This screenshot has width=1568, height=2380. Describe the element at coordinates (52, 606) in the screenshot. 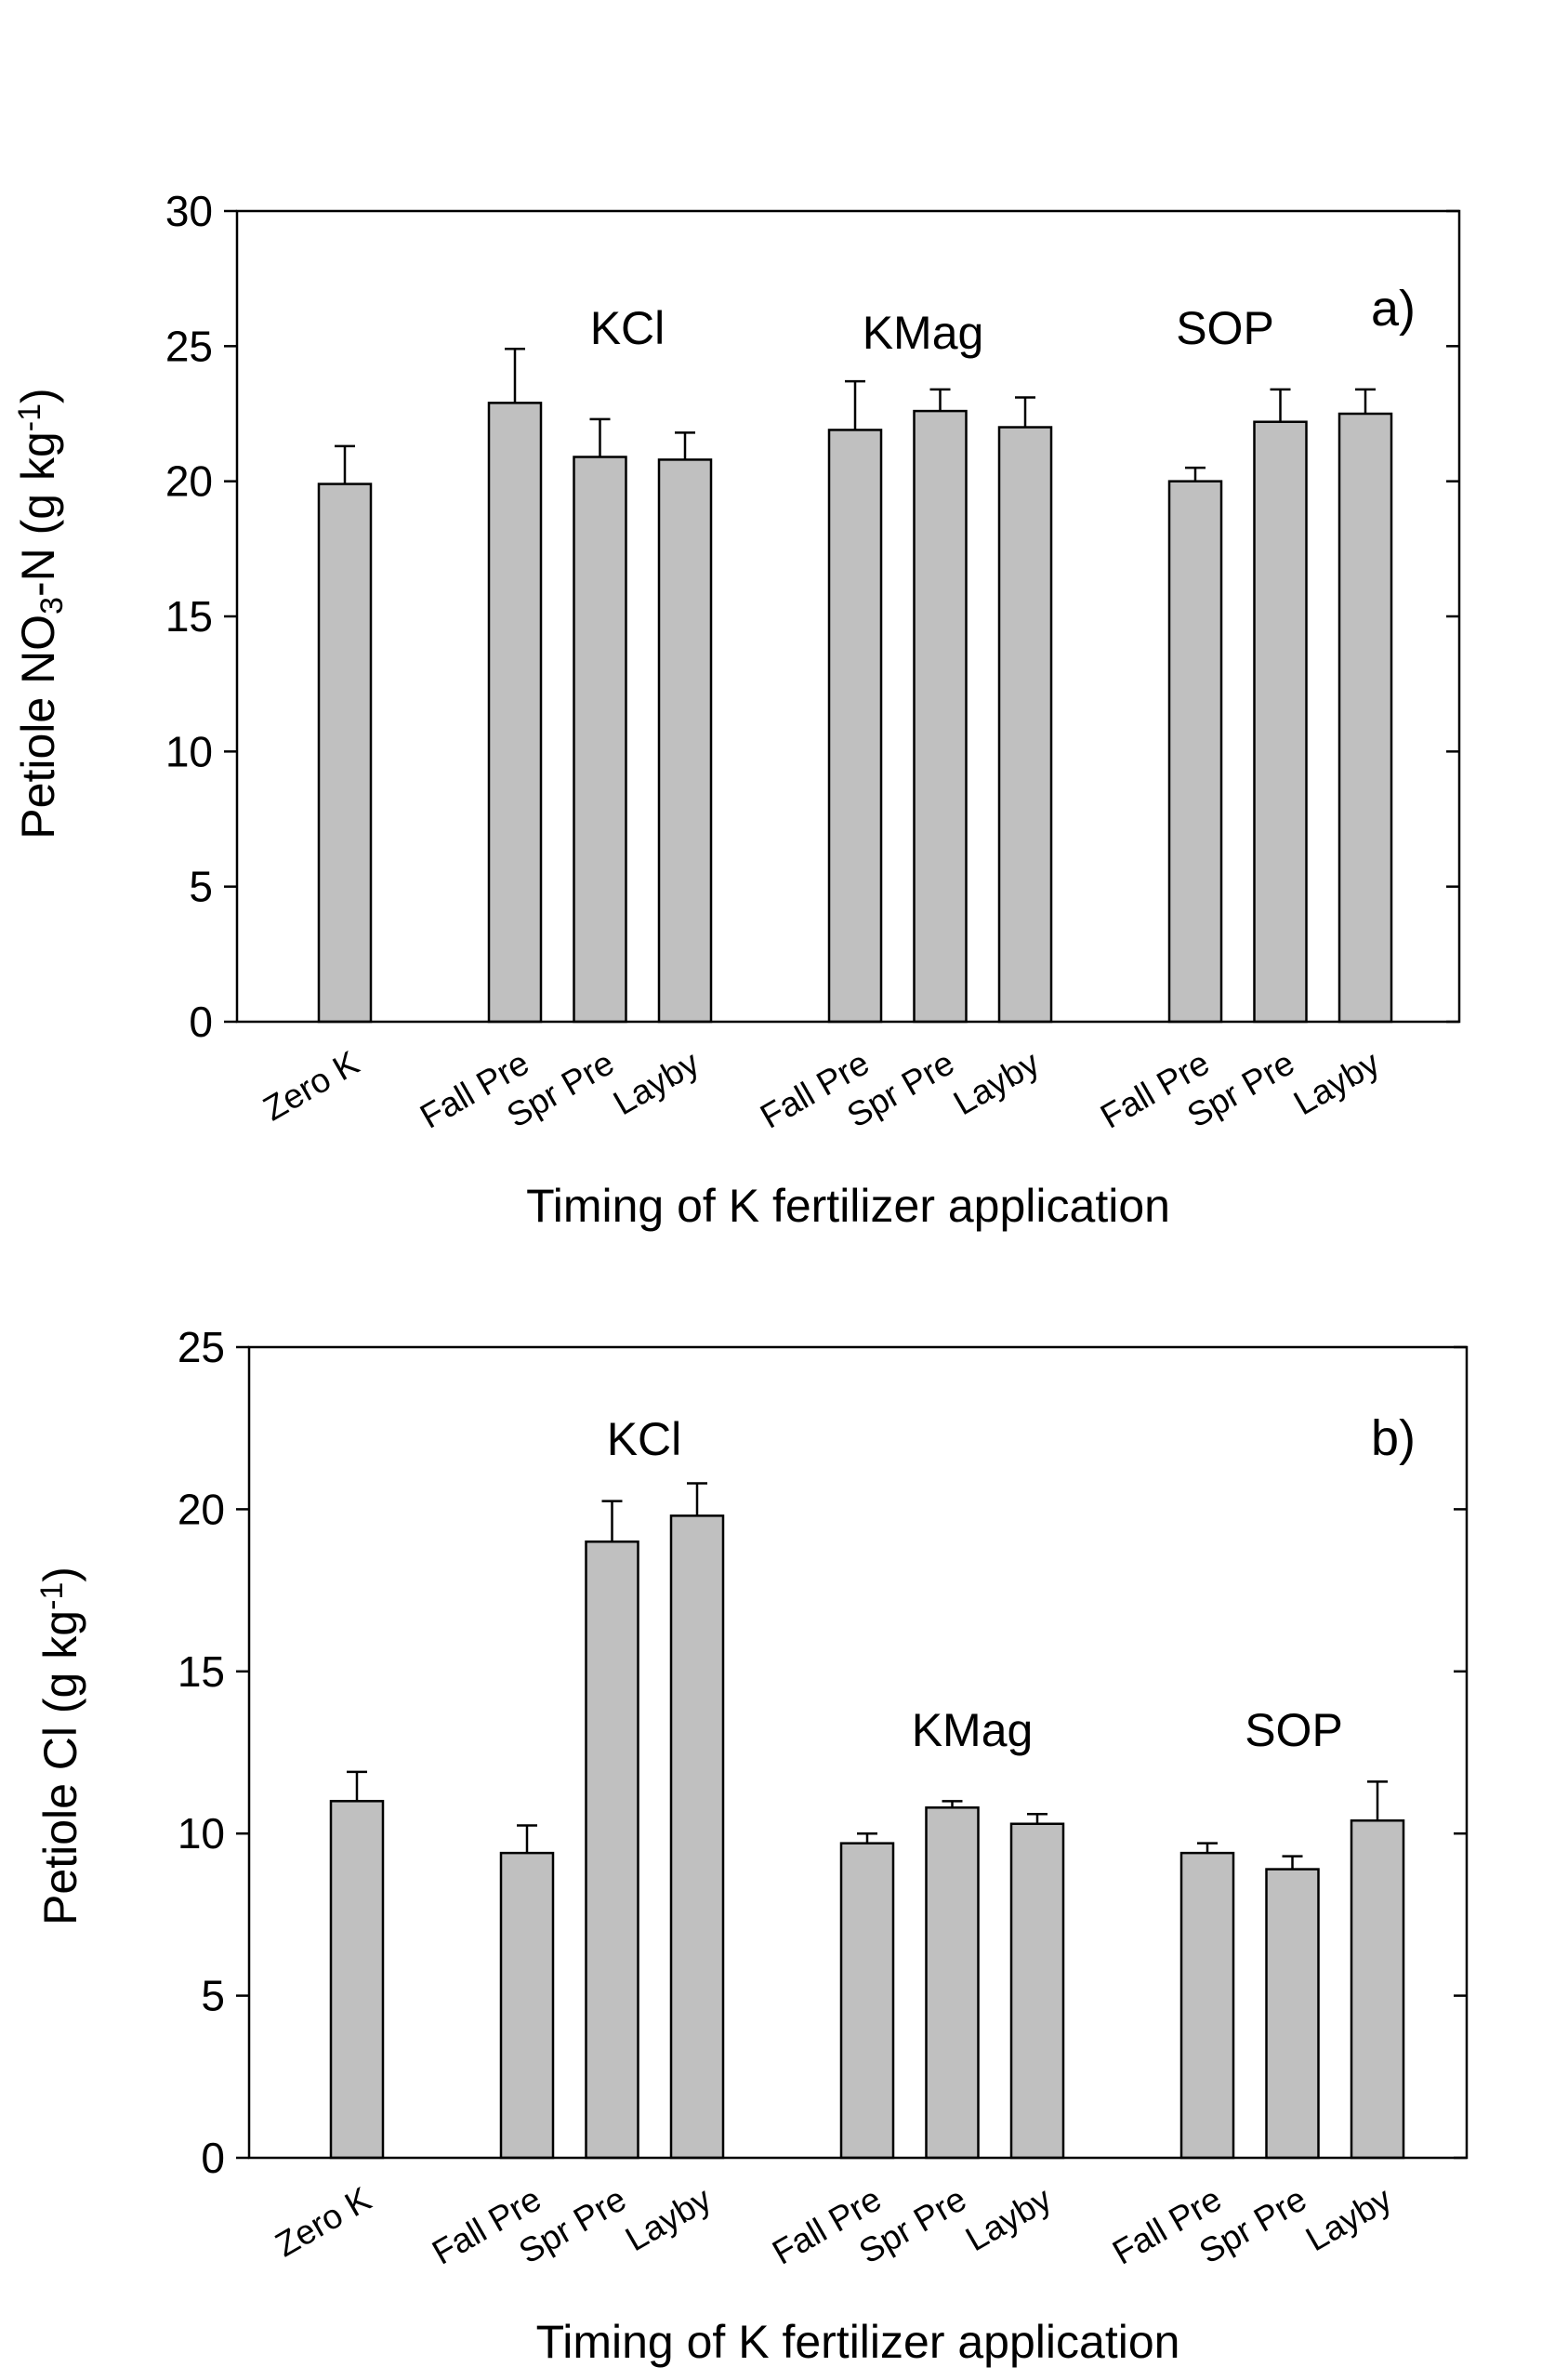

I see `y-axis-title-part: 3` at that location.